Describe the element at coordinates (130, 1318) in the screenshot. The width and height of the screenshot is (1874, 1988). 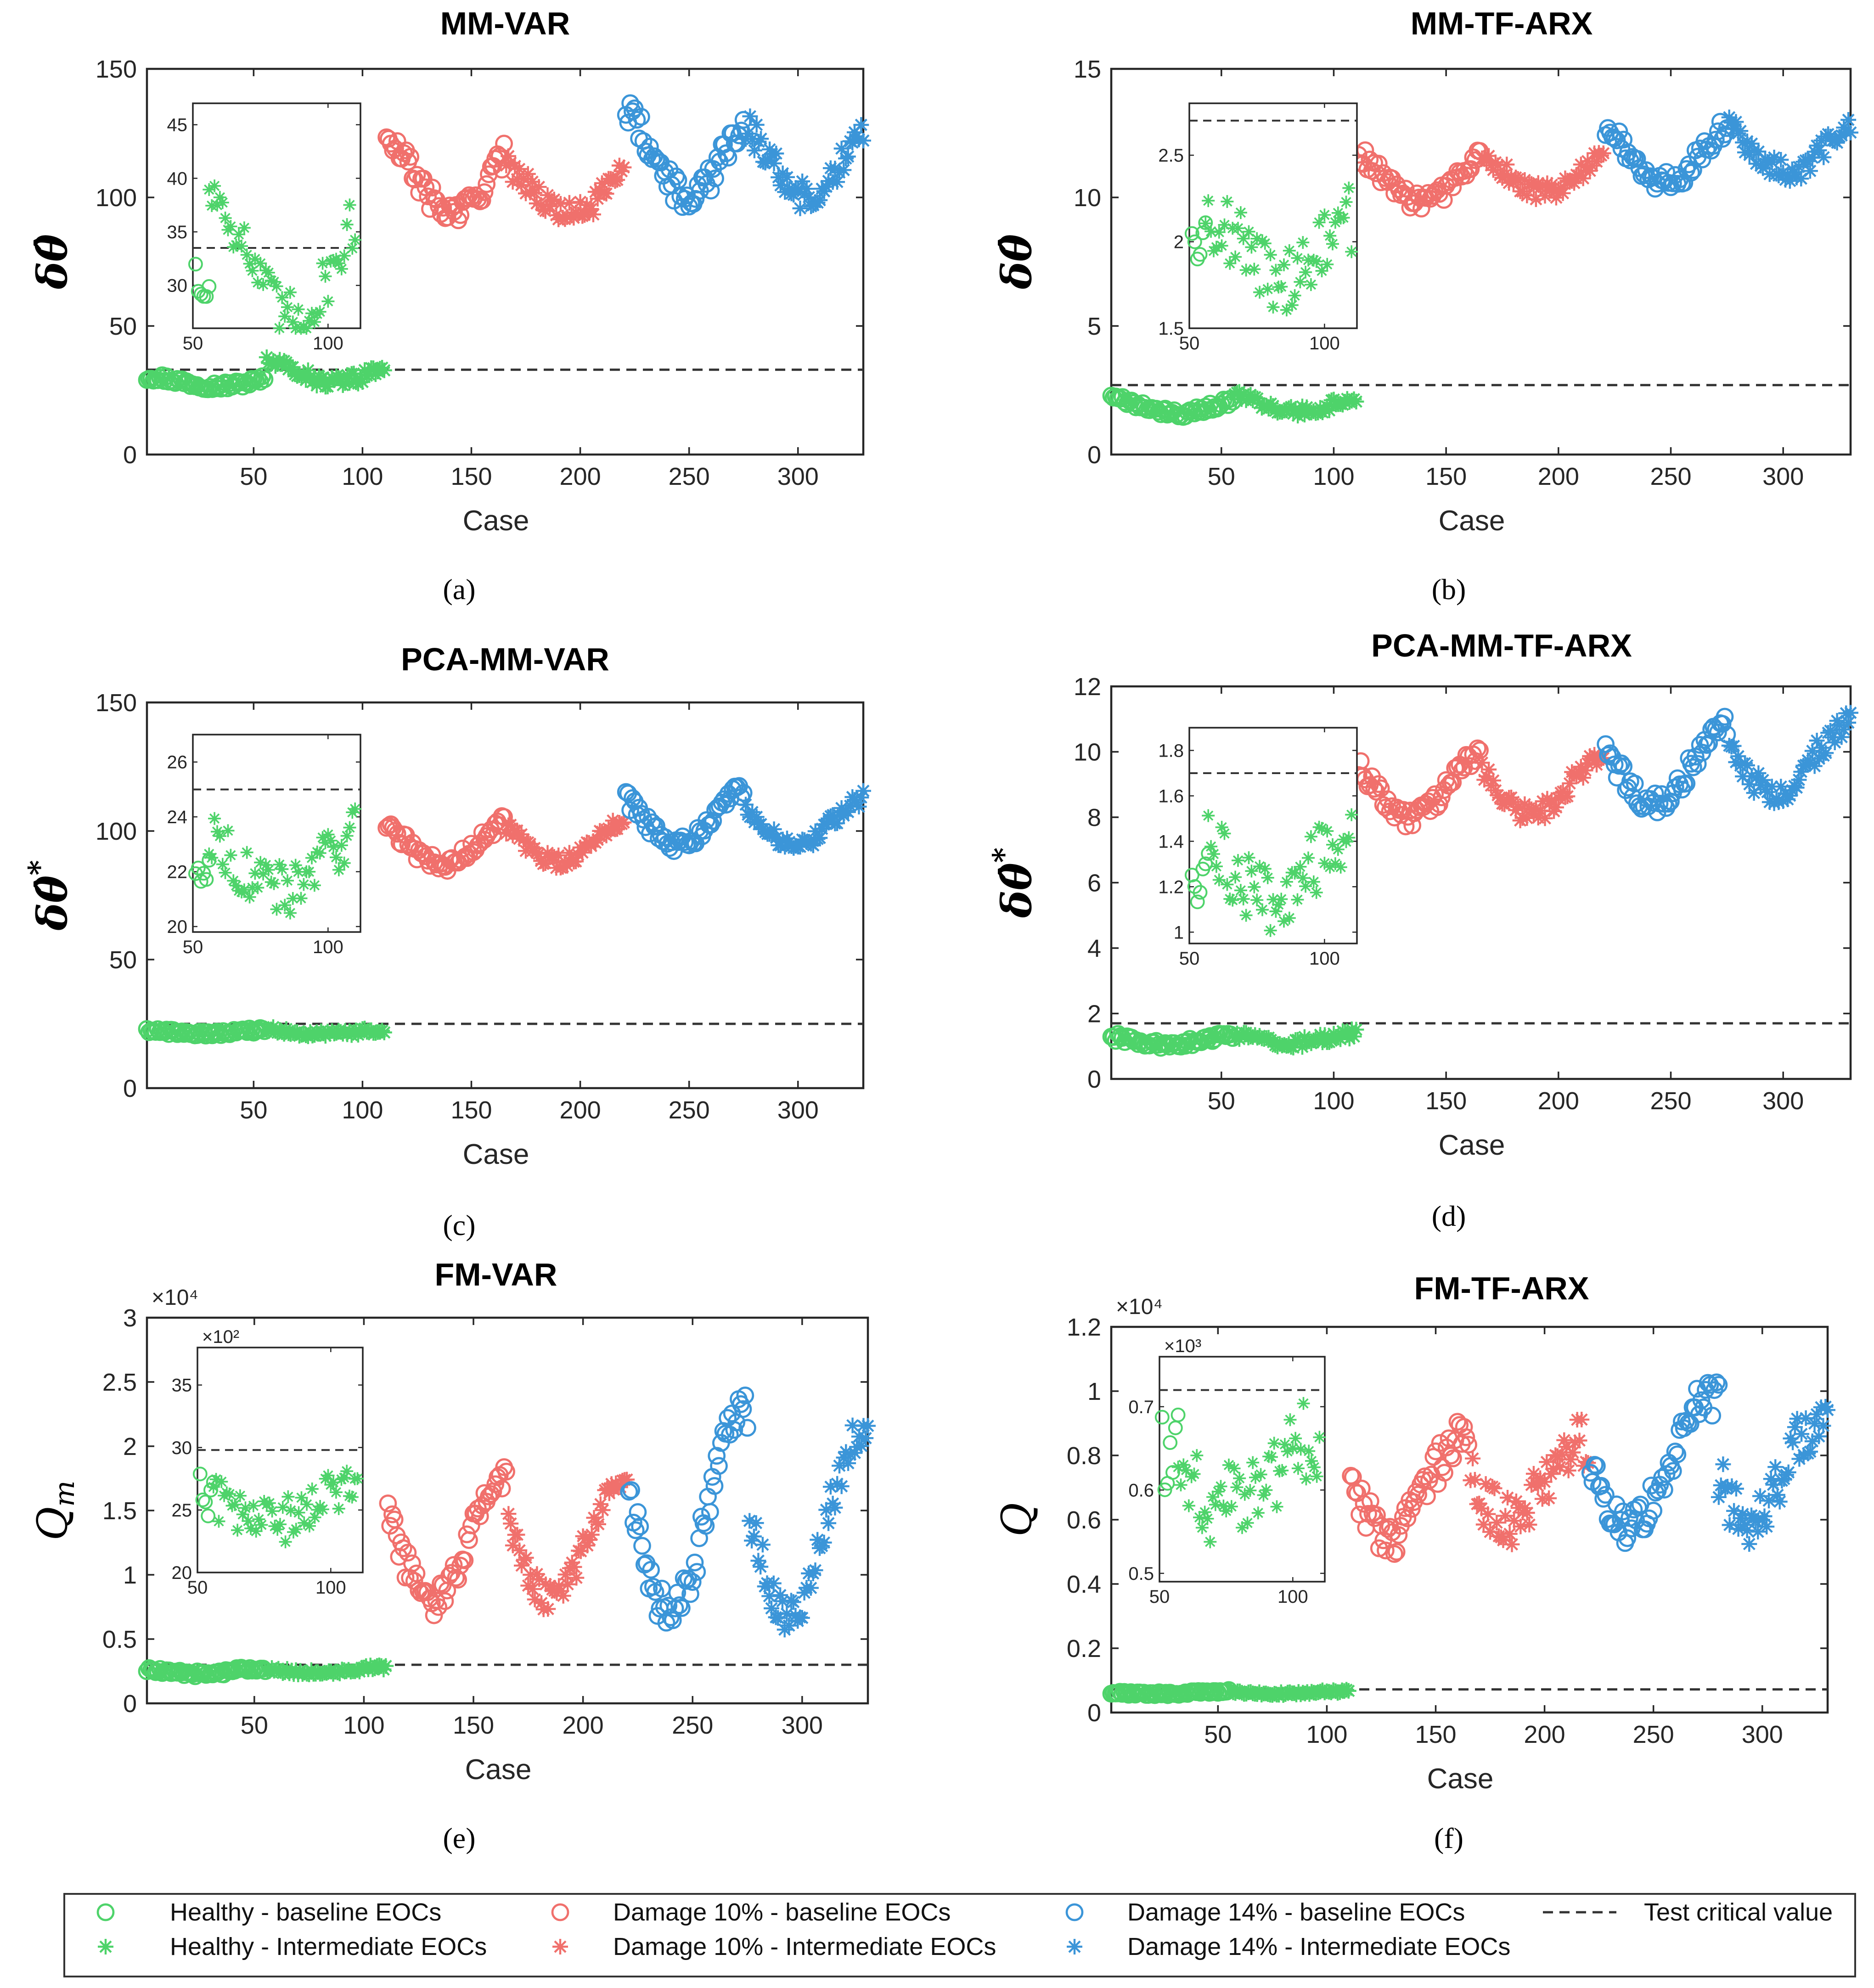
I see `y-tick-label: 3` at that location.